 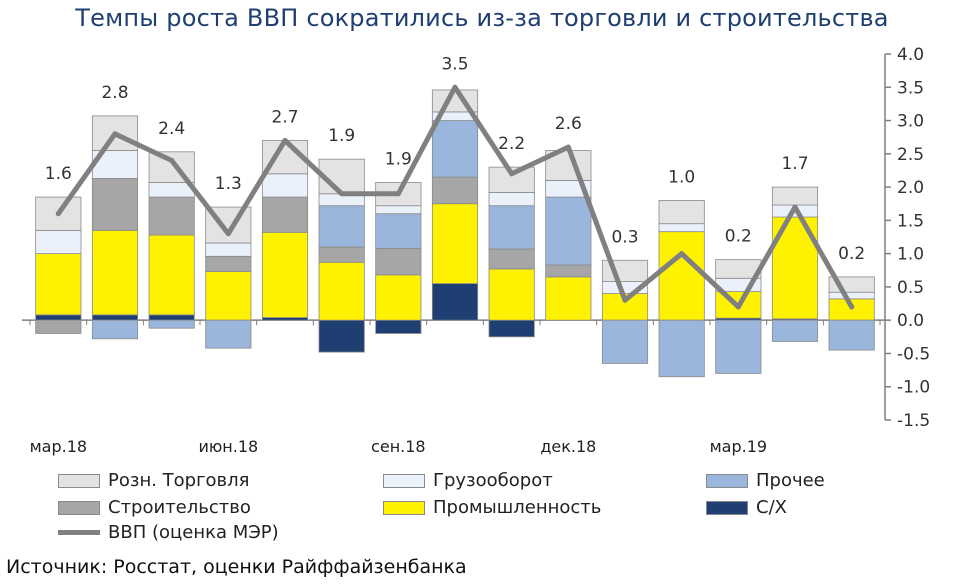 I want to click on gdp-data-label-13: 1.7, so click(x=794, y=164).